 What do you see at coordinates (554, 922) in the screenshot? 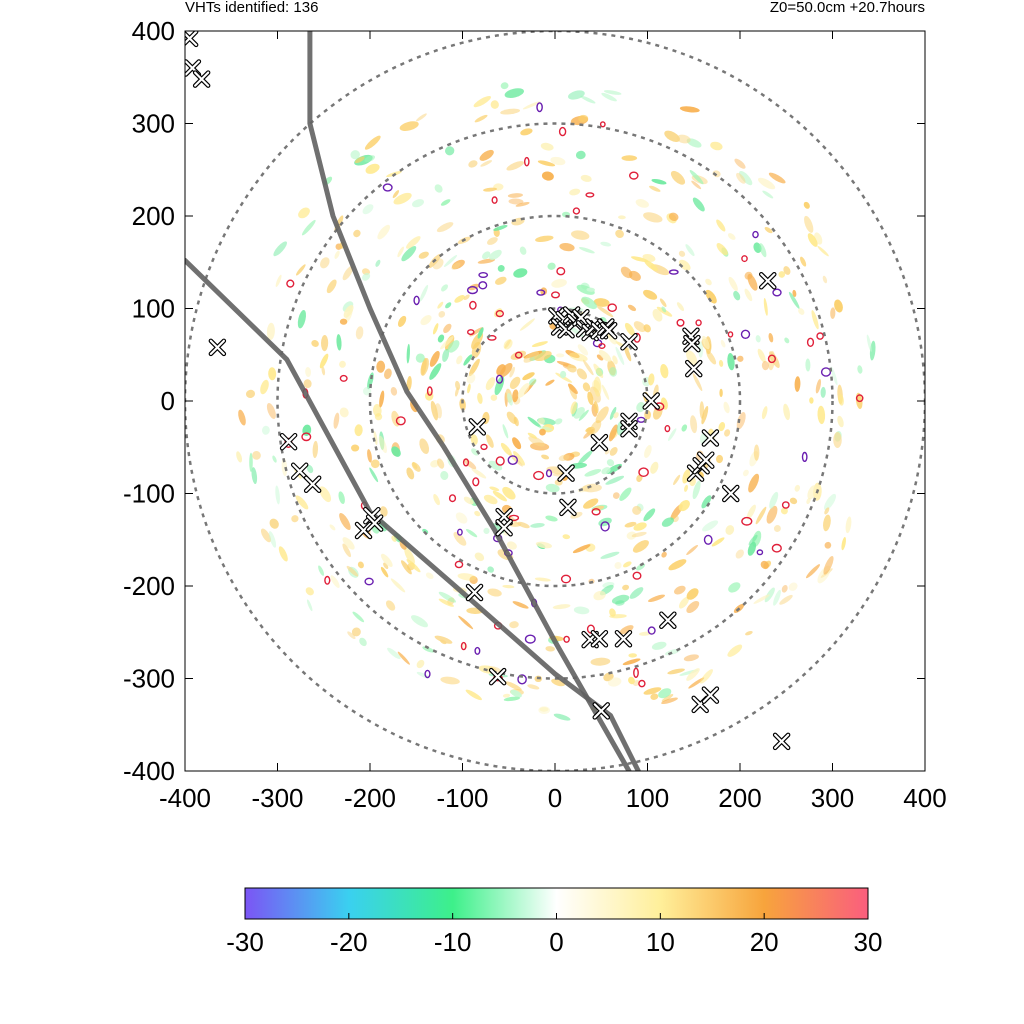
I see `colorbar: -30 -20 -10 0 10 20 30` at bounding box center [554, 922].